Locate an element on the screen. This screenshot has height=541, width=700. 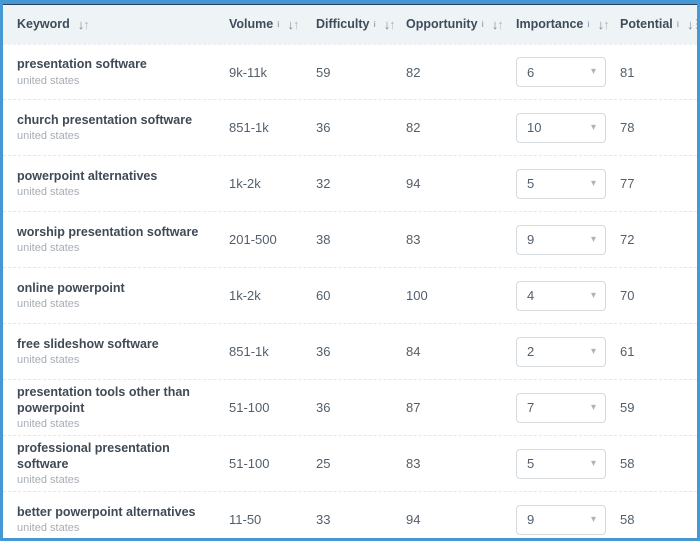
column-label: Opportunity is located at coordinates (442, 24).